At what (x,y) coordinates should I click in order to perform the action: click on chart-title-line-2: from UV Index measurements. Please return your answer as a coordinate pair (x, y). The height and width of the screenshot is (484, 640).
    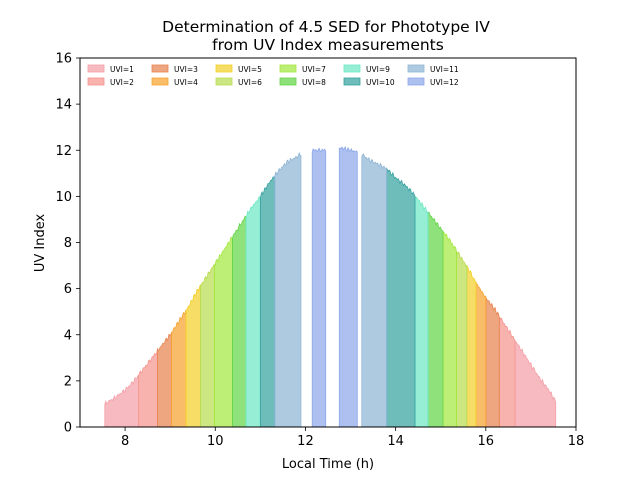
    Looking at the image, I should click on (328, 45).